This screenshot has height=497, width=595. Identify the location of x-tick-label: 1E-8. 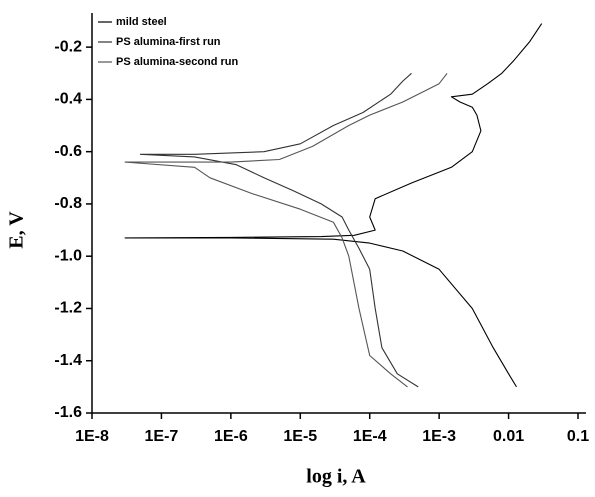
(92, 436).